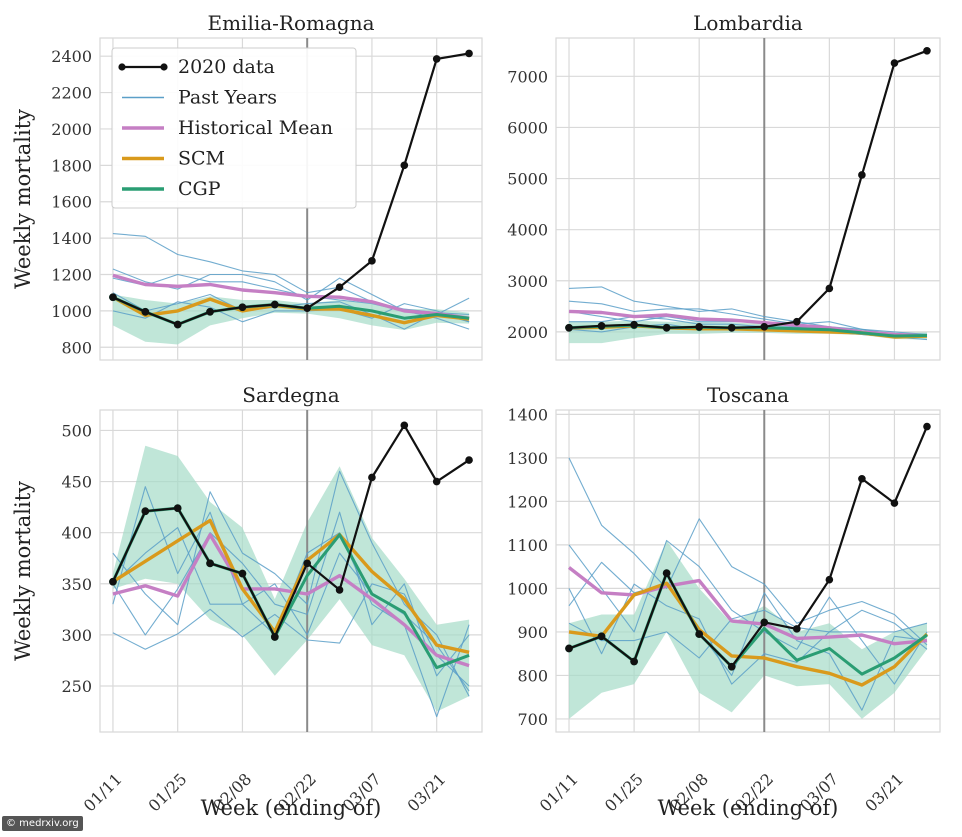  I want to click on legend: 2020 data Past Years Historical Mean SCM CGP, so click(234, 128).